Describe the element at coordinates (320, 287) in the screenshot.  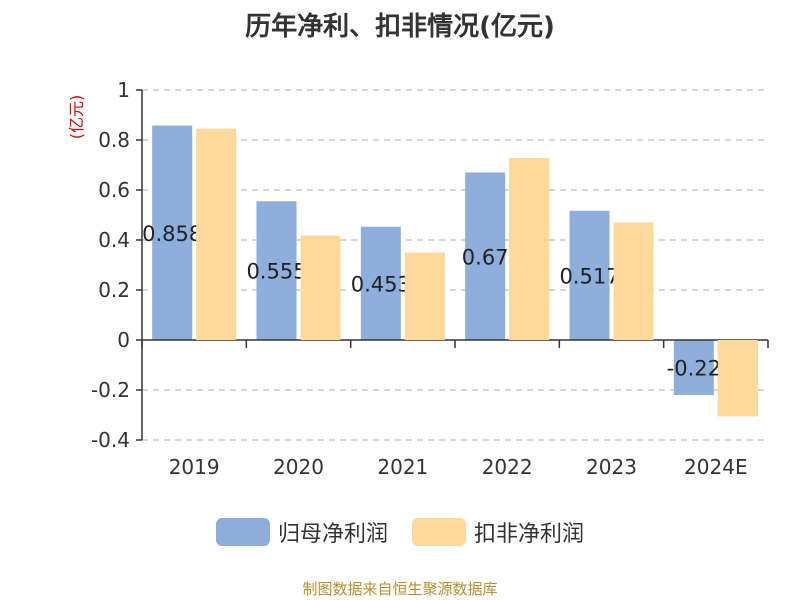
I see `bar-overlay-deducted-profit-2020` at that location.